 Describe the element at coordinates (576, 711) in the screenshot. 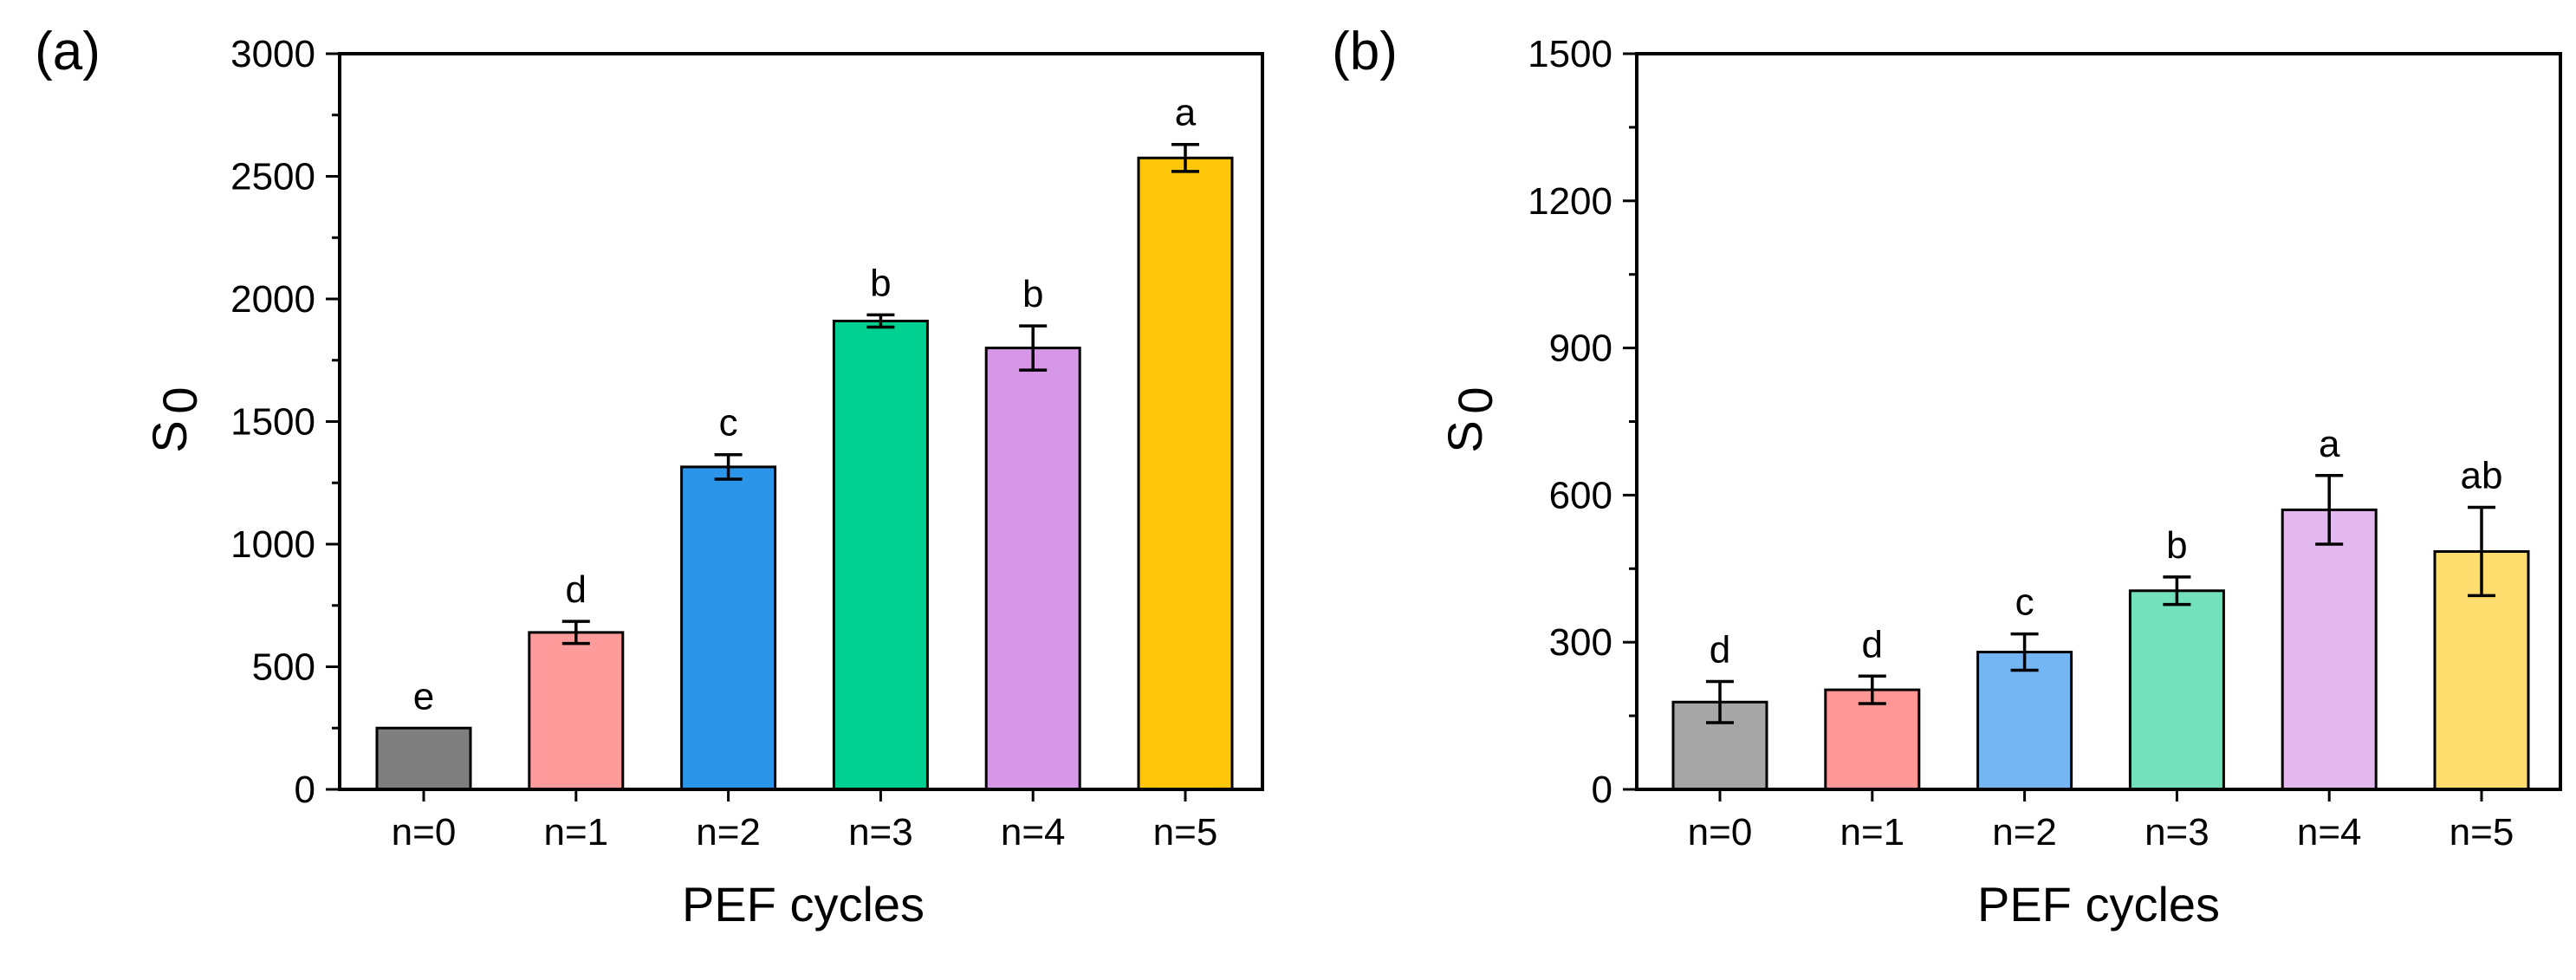

I see `bar-n=1` at that location.